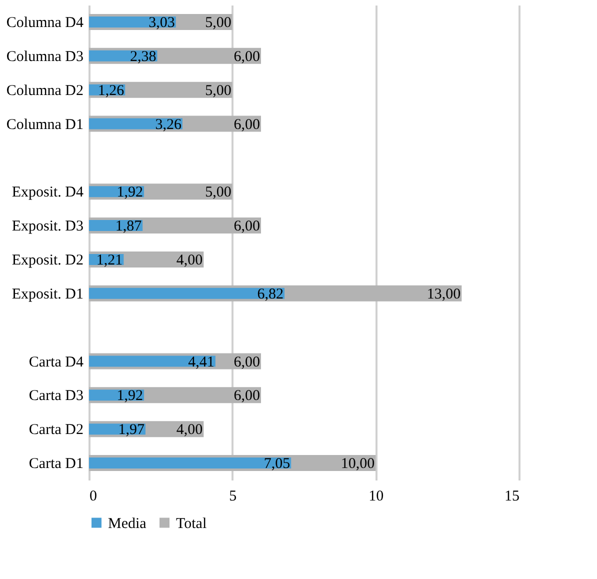  Describe the element at coordinates (376, 496) in the screenshot. I see `x-tick-label: 10` at that location.